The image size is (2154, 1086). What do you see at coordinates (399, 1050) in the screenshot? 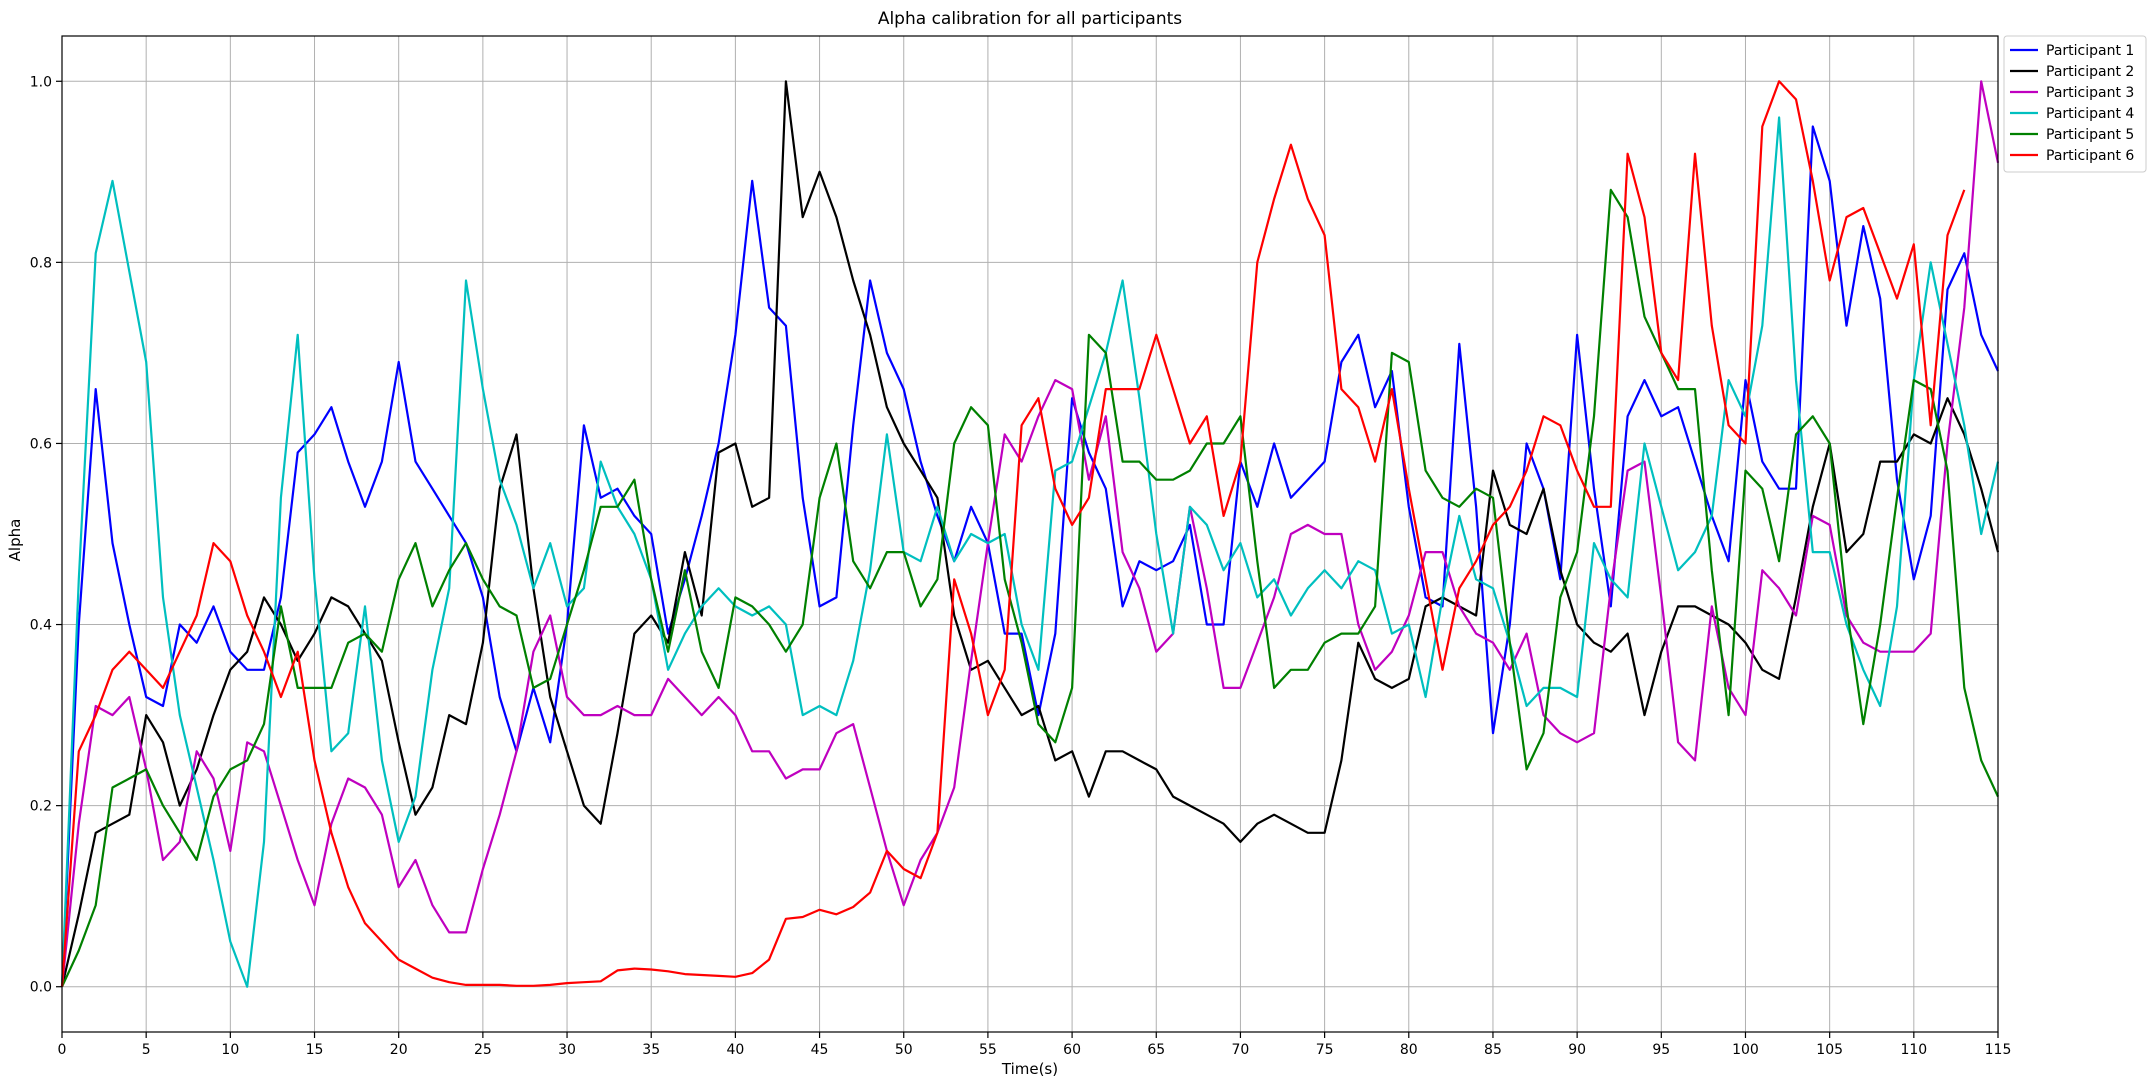
I see `x-tick-label: 20` at bounding box center [399, 1050].